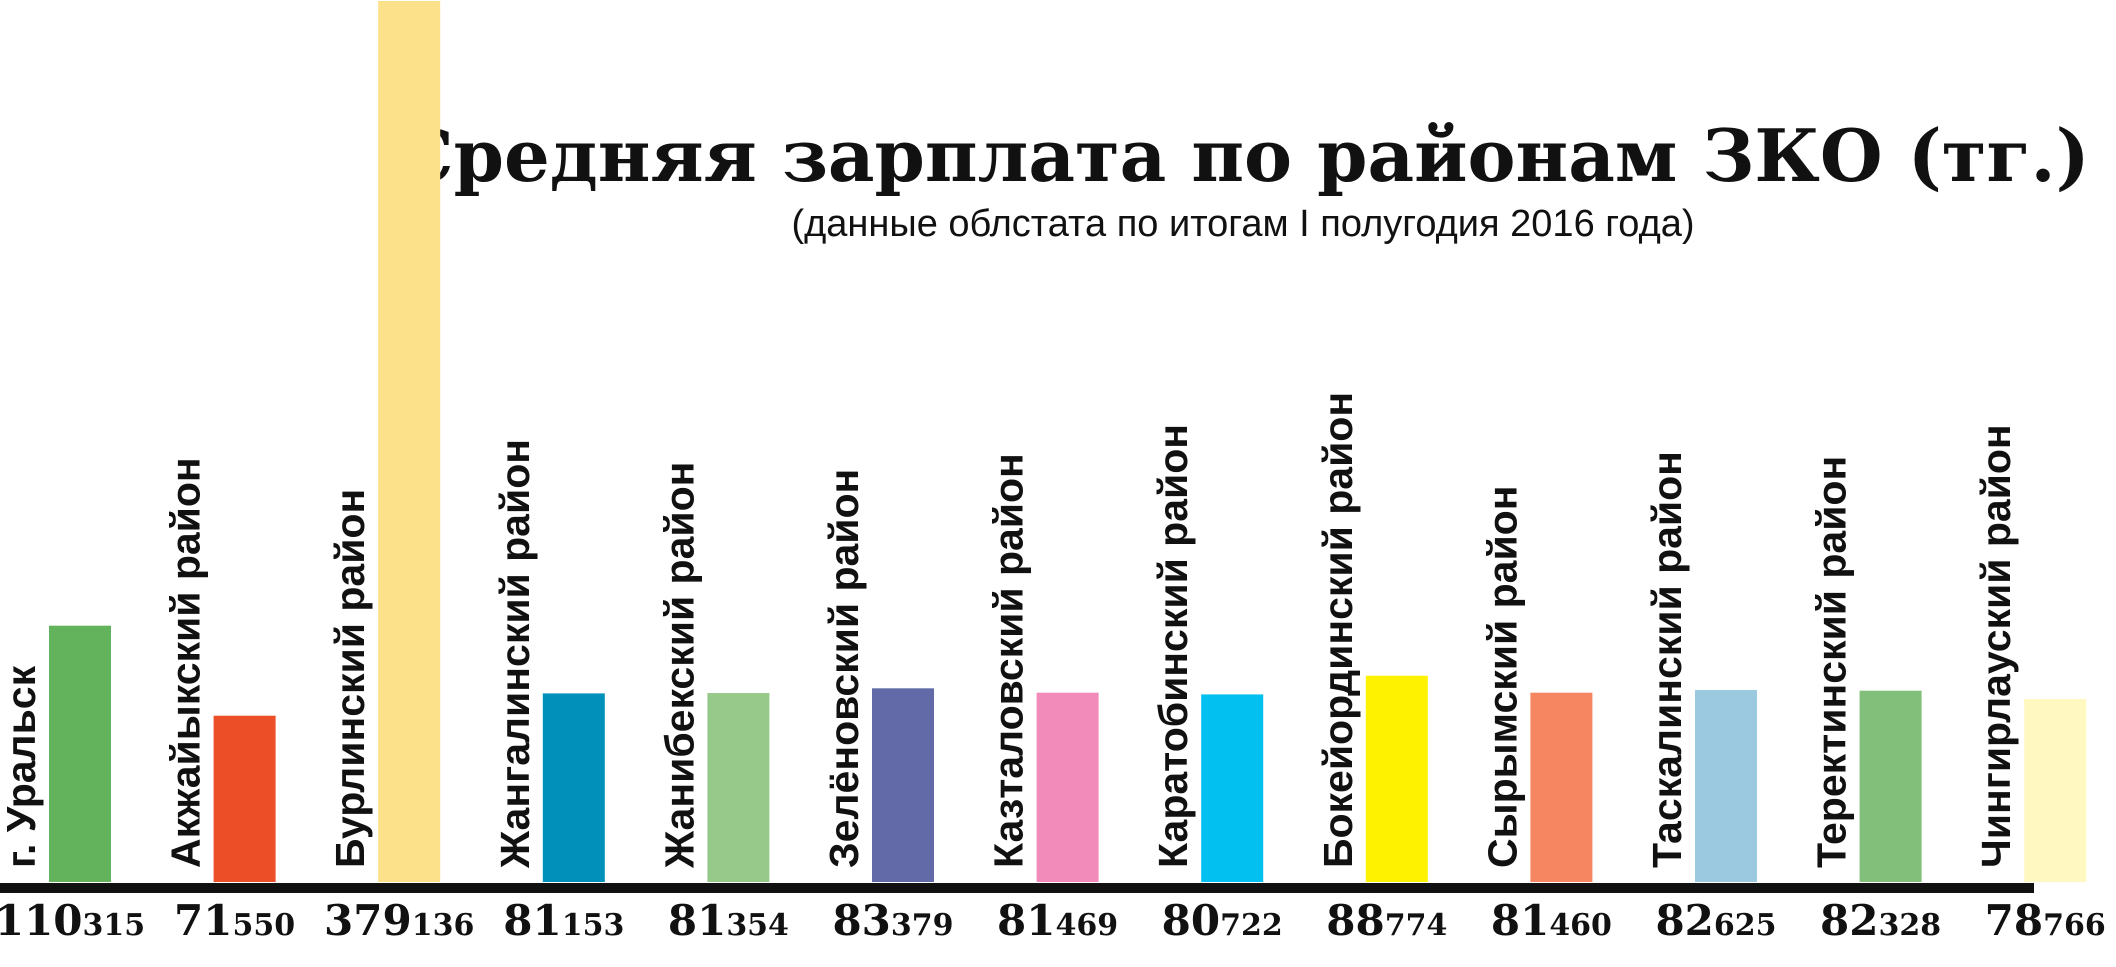 The width and height of the screenshot is (2116, 967). What do you see at coordinates (1996, 646) in the screenshot?
I see `category-label-12: Чингирлауский район` at bounding box center [1996, 646].